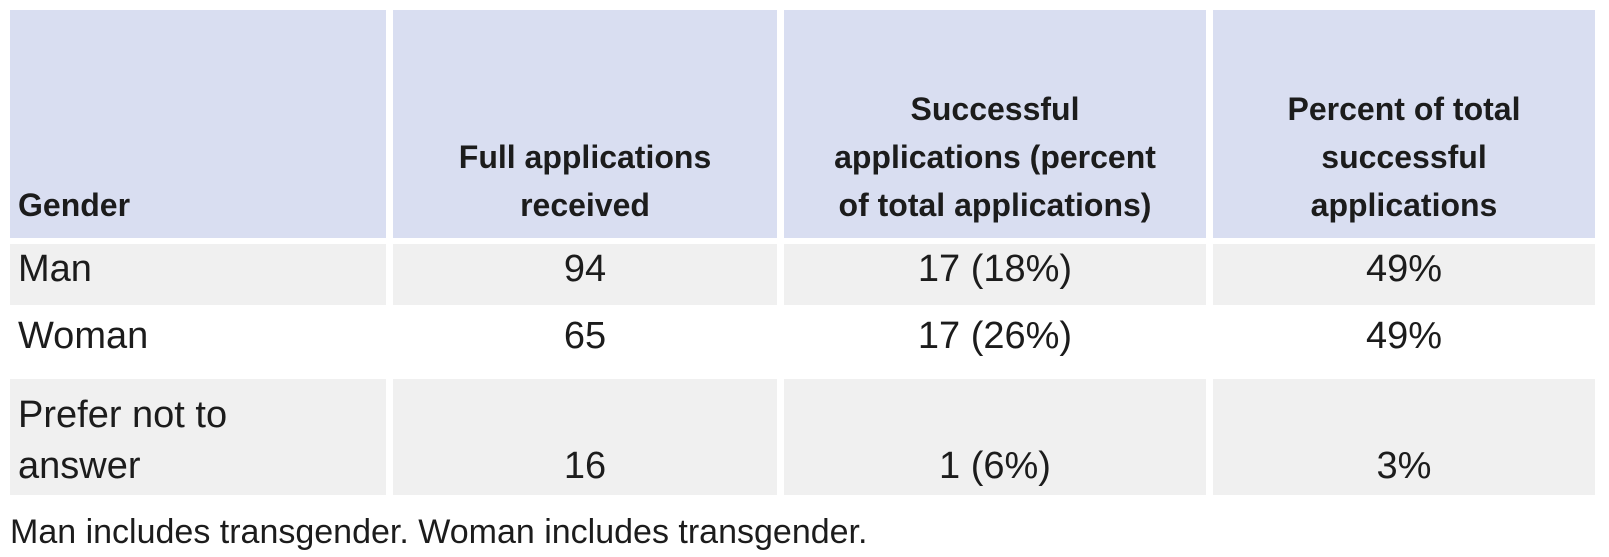 The image size is (1609, 557). What do you see at coordinates (1404, 436) in the screenshot?
I see `cell-percent-total-successful: 3%` at bounding box center [1404, 436].